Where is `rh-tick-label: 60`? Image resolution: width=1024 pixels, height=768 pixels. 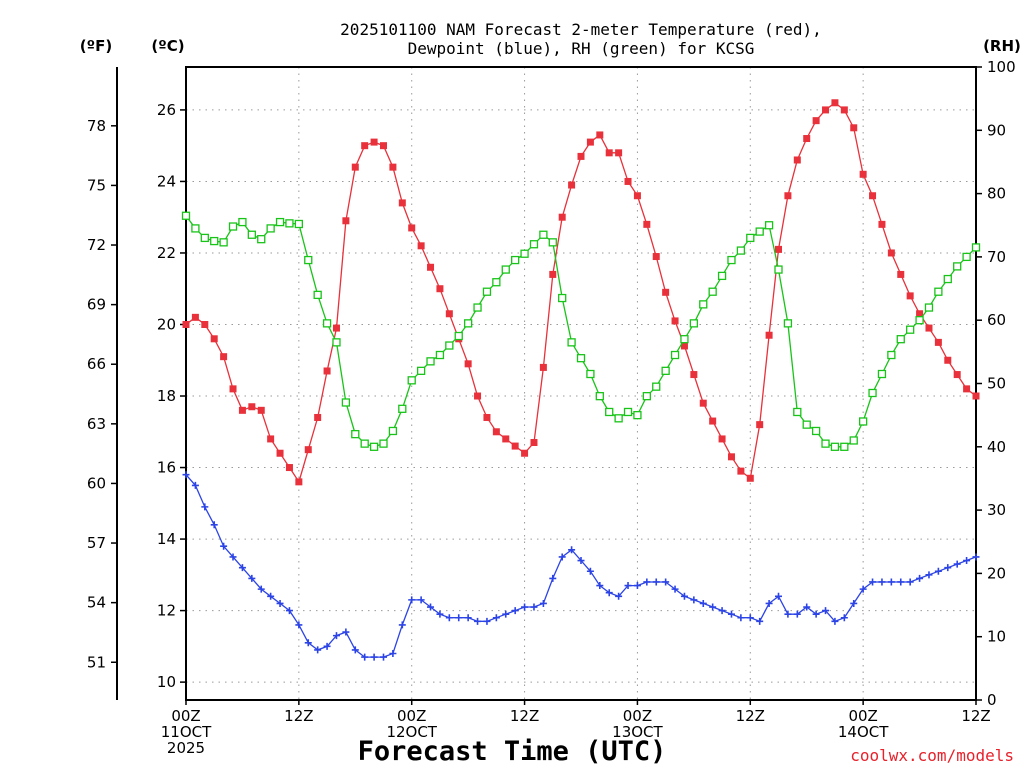
rh-tick-label: 60 is located at coordinates (996, 320).